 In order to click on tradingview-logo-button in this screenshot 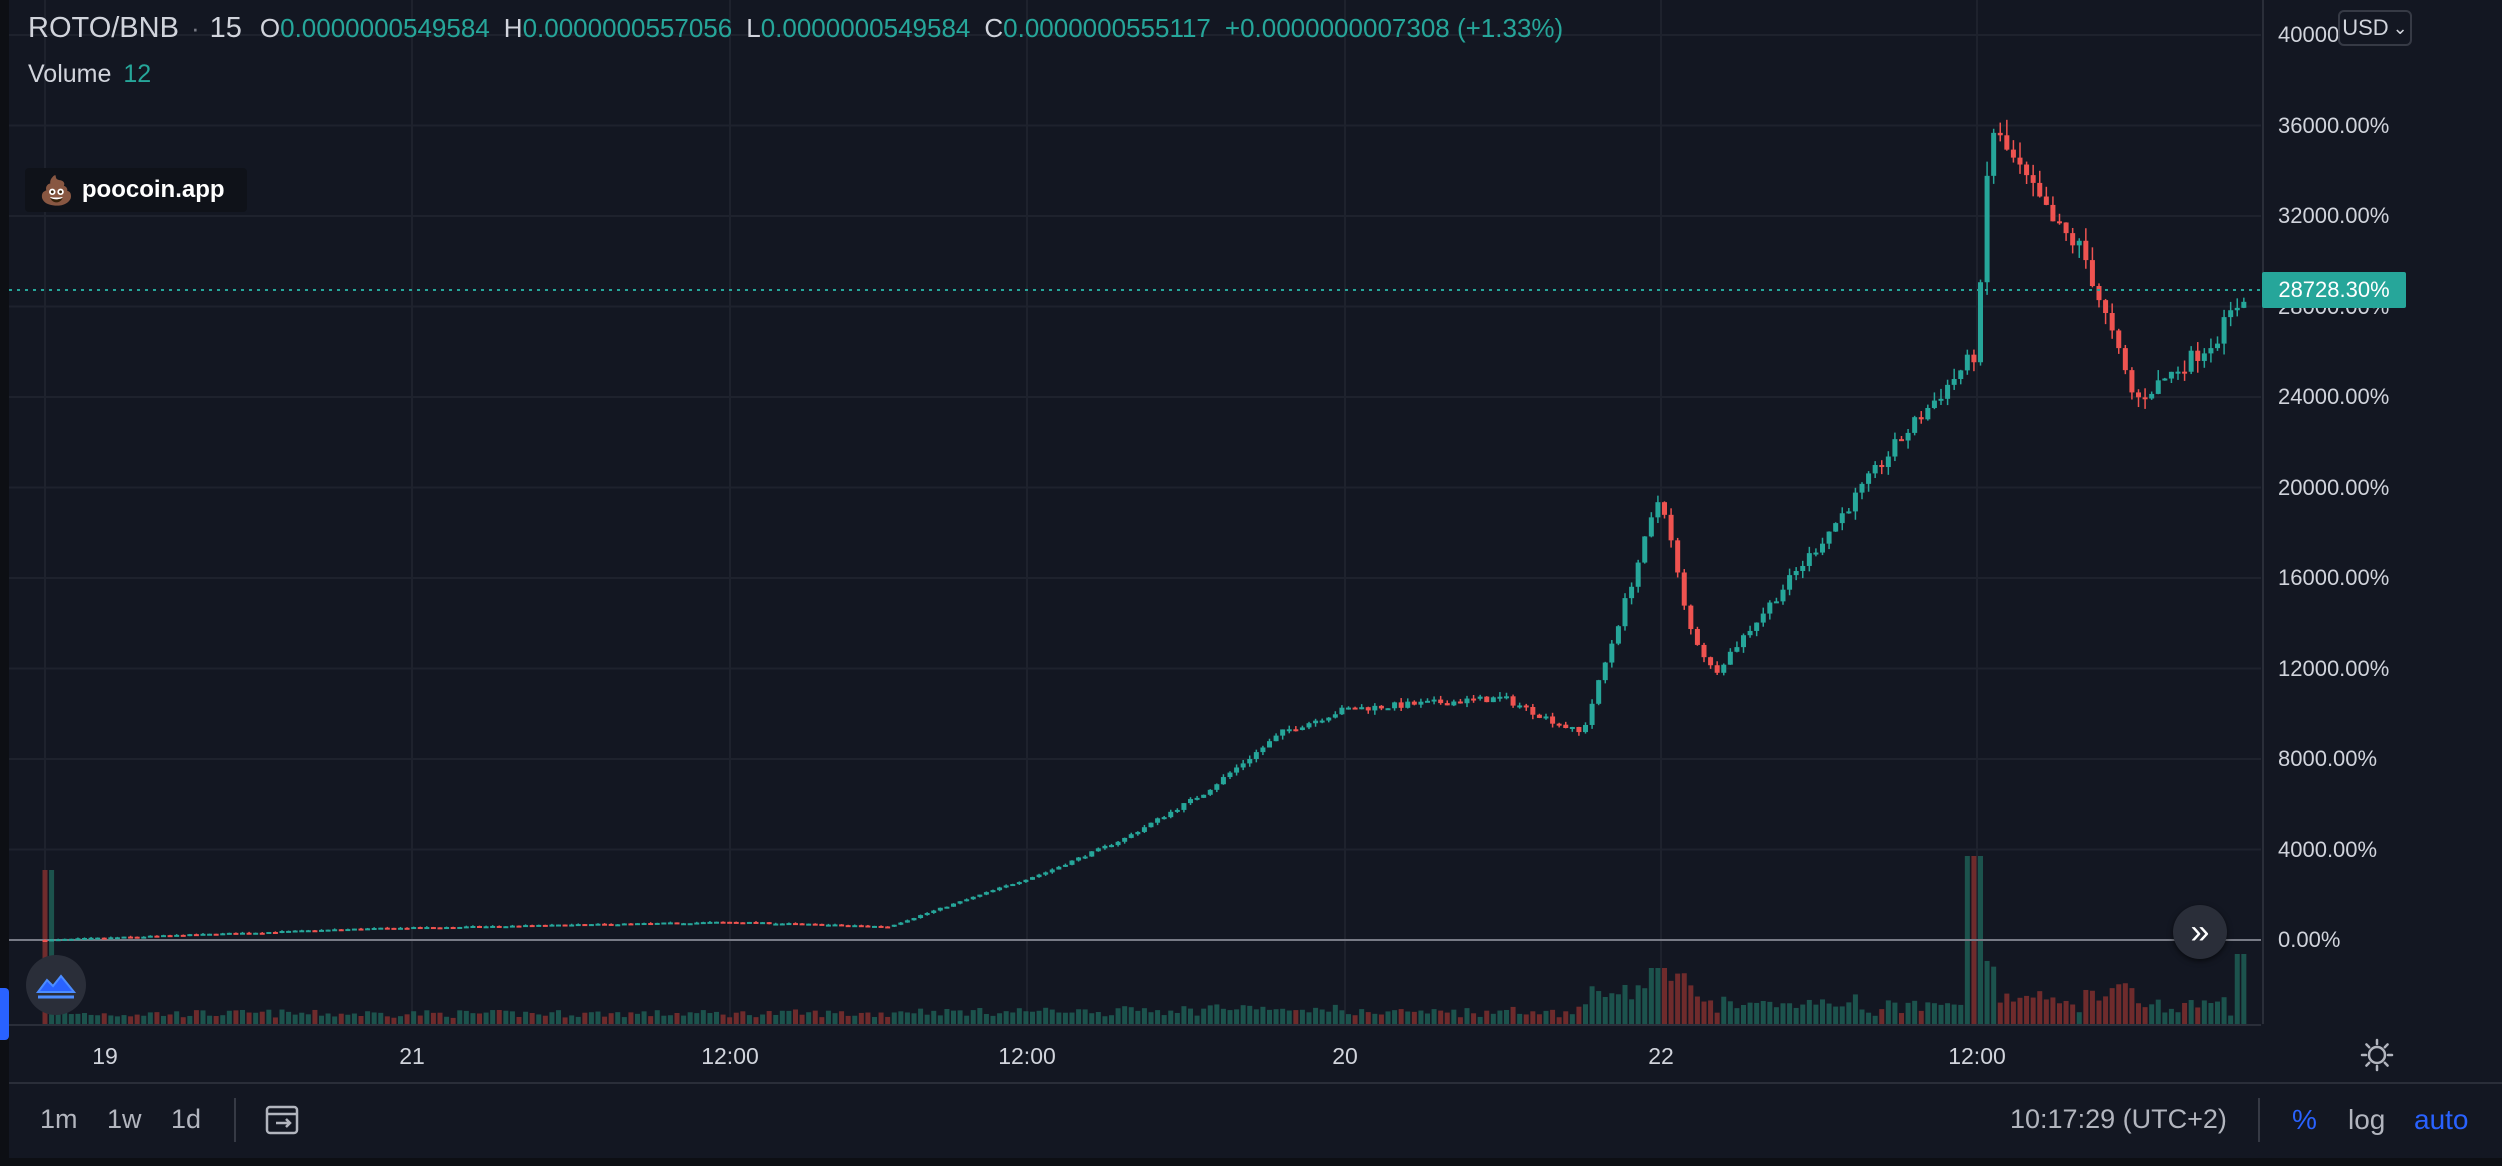, I will do `click(56, 985)`.